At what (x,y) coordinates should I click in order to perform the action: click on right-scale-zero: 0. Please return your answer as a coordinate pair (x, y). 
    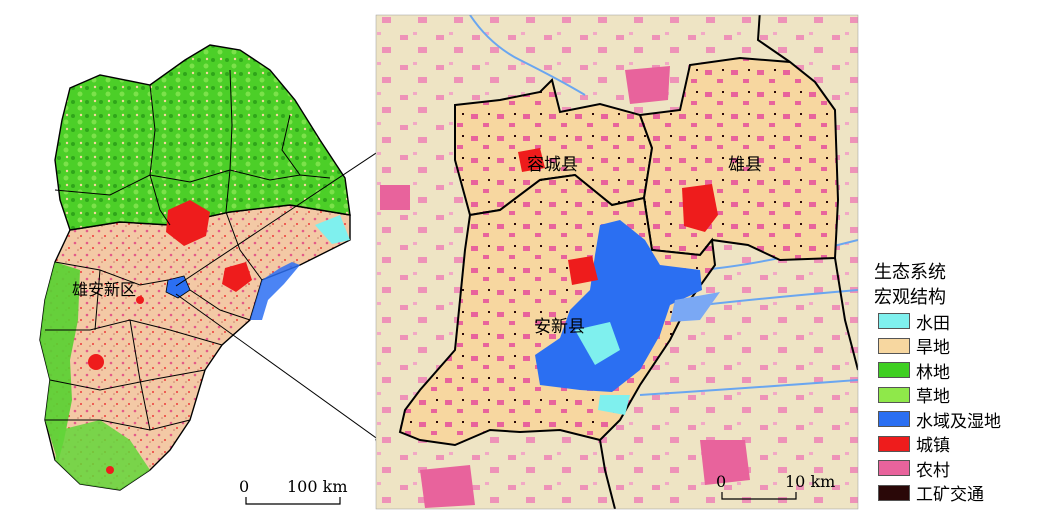
    Looking at the image, I should click on (721, 481).